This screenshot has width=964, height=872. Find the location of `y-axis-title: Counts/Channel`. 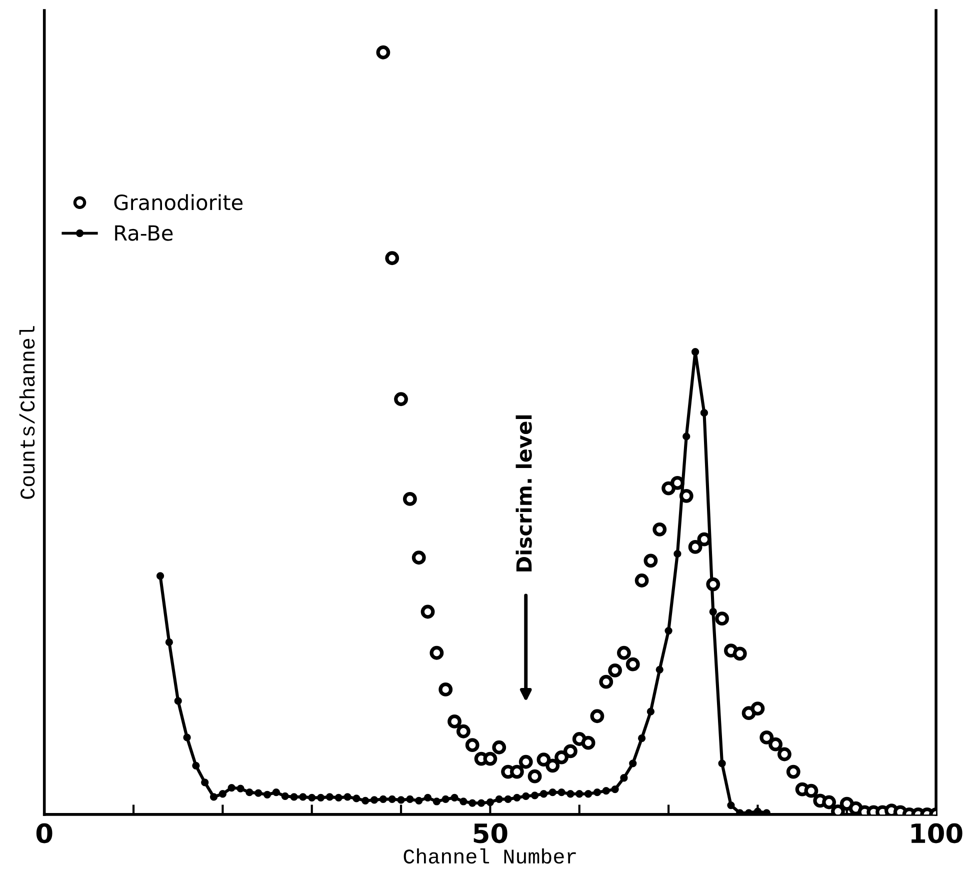

y-axis-title: Counts/Channel is located at coordinates (27, 412).